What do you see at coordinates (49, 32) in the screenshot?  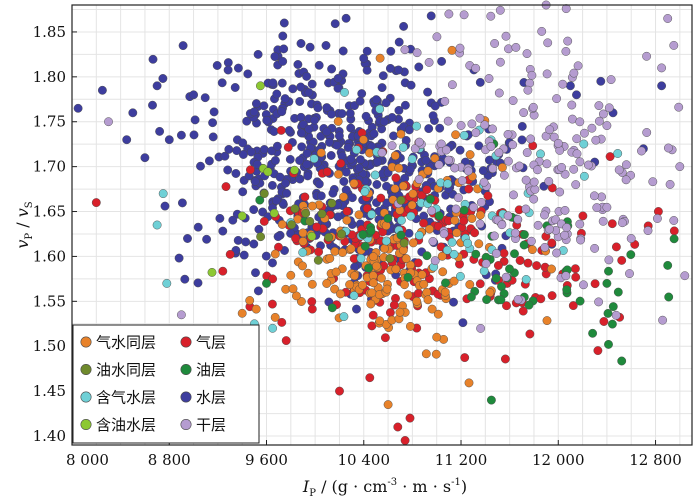 I see `y-tick-label: 1.85` at bounding box center [49, 32].